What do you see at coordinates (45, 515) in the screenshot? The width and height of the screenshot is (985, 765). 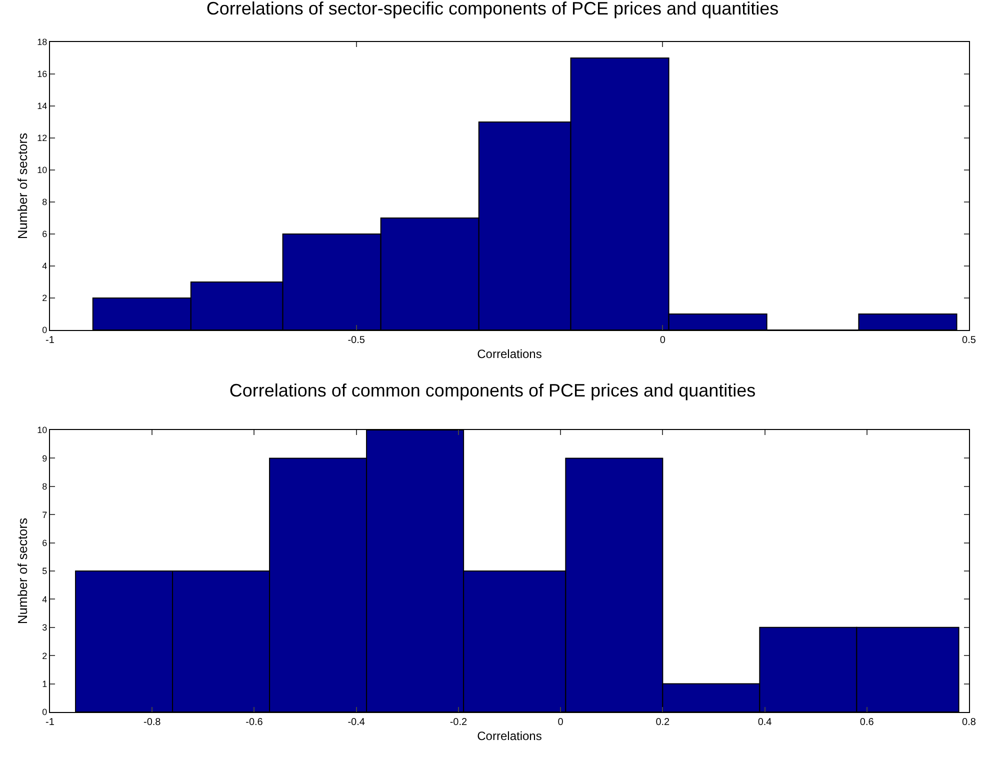 I see `y-tick-label: 7` at bounding box center [45, 515].